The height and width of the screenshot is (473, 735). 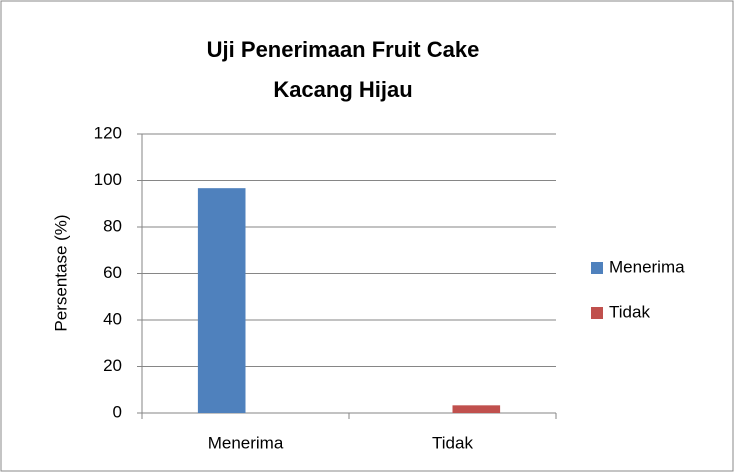 I want to click on y-tick-label: 100, so click(x=108, y=179).